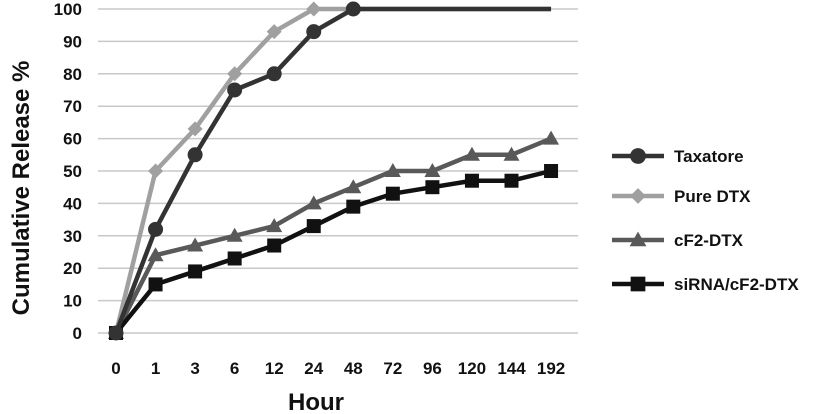 This screenshot has width=827, height=414. I want to click on y-tick-label: 50, so click(72, 171).